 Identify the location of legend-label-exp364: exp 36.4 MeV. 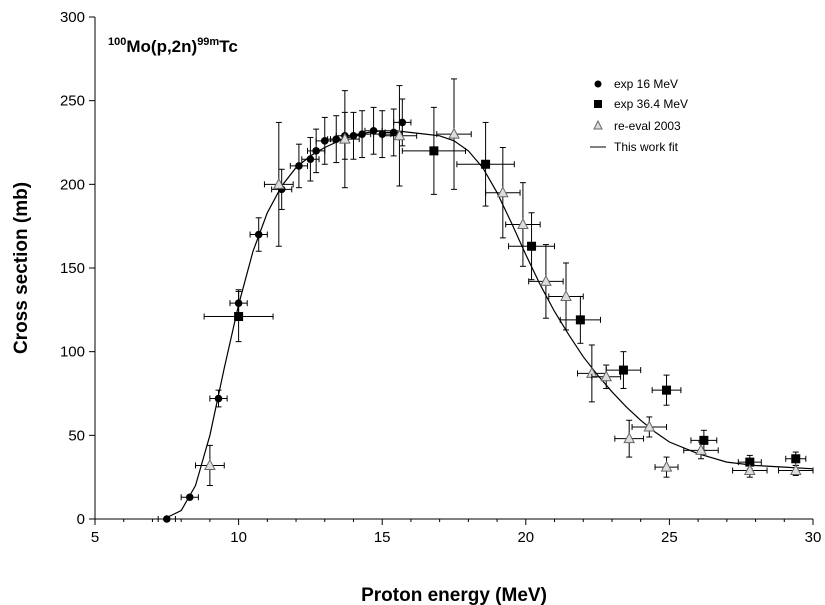
(651, 104).